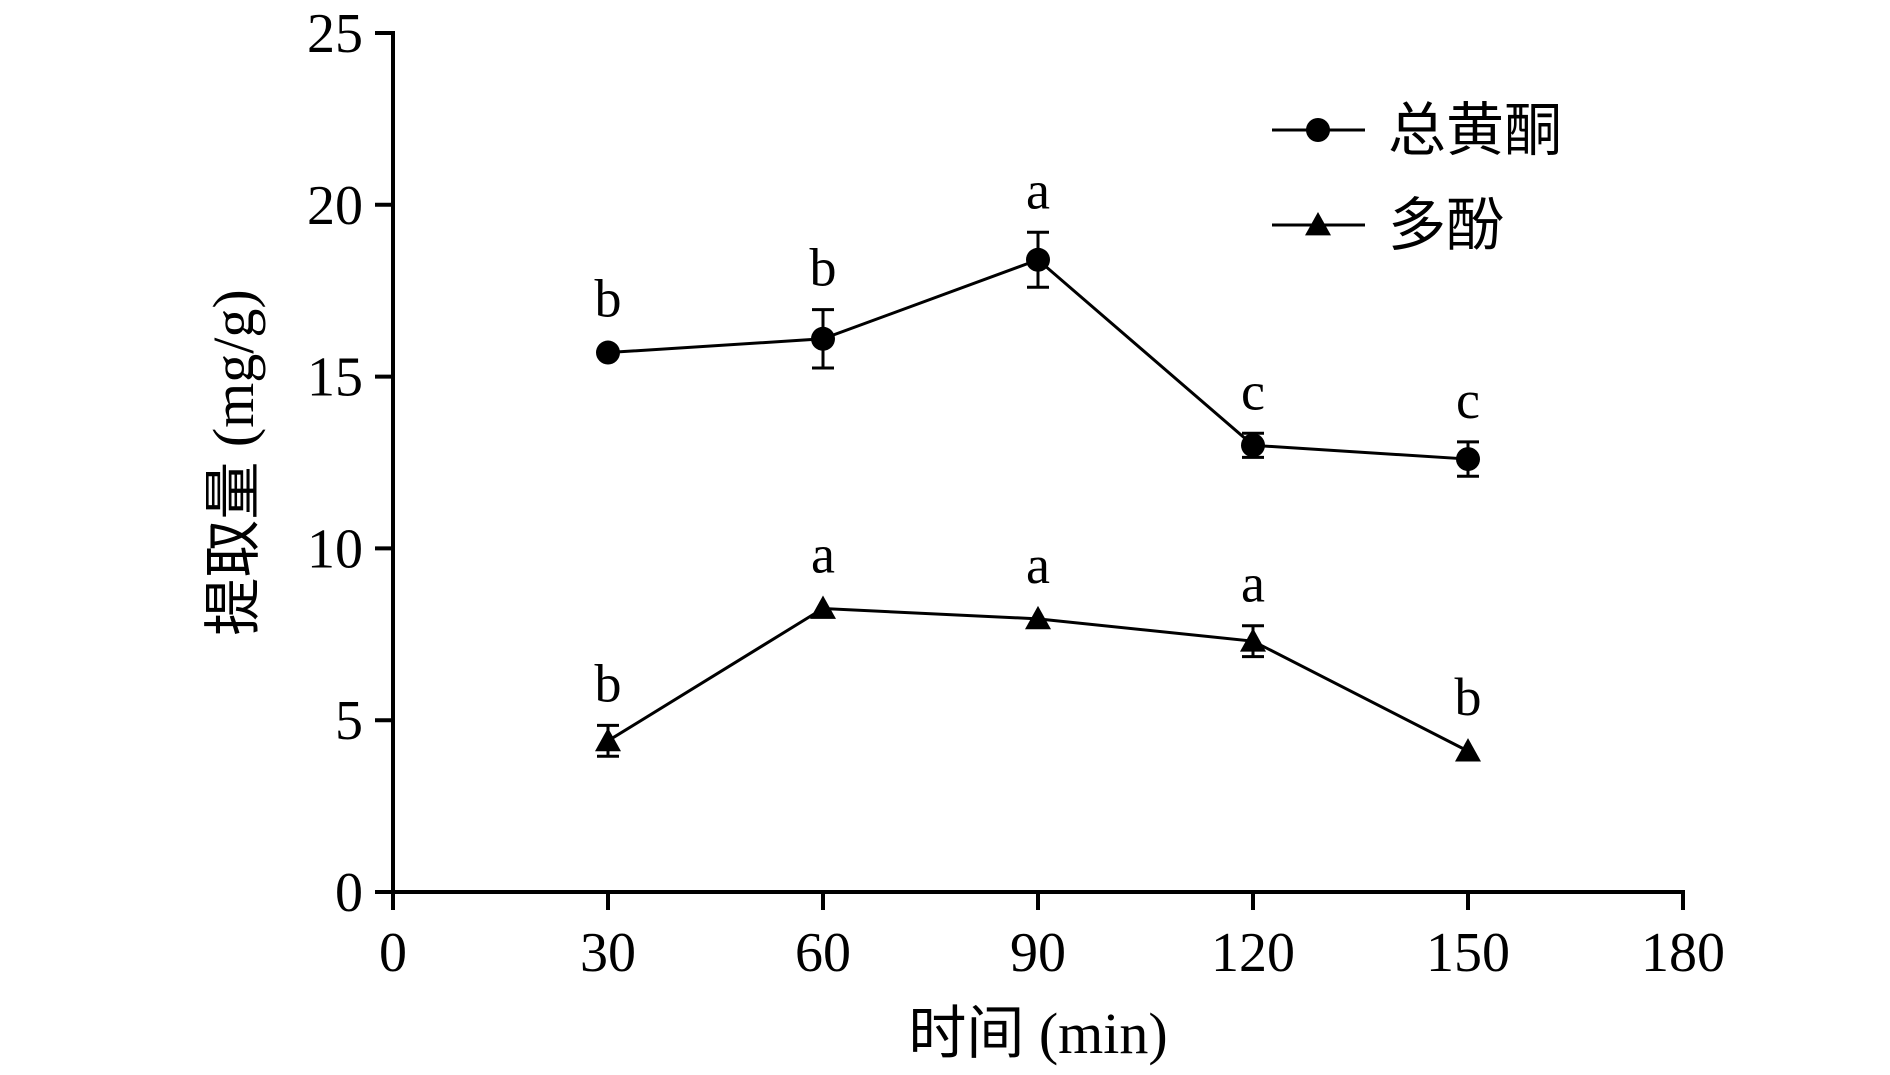  I want to click on y-ticks: 0 5 10 15 20 25, so click(350, 463).